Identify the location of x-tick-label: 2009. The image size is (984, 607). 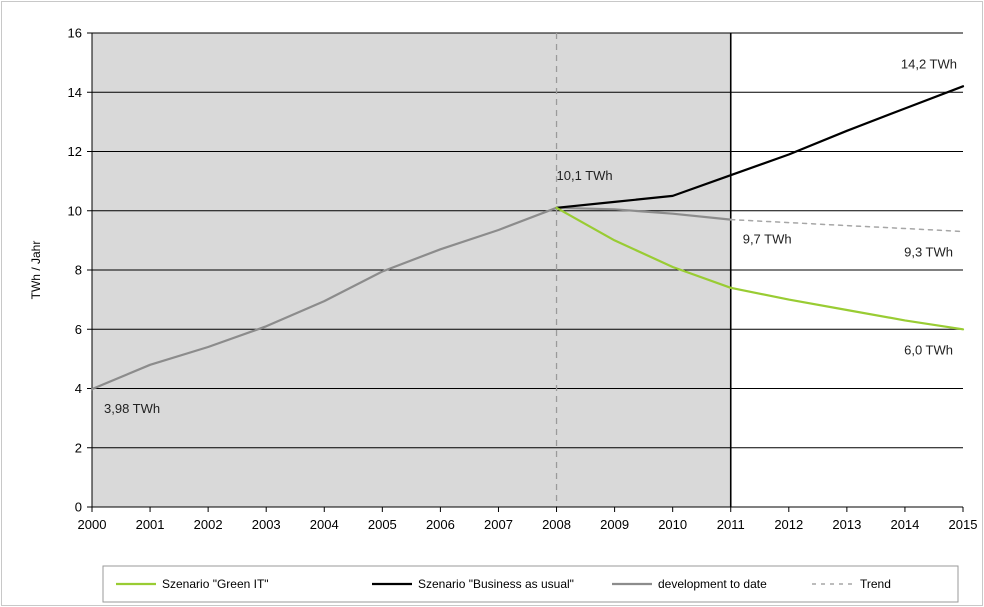
(614, 524).